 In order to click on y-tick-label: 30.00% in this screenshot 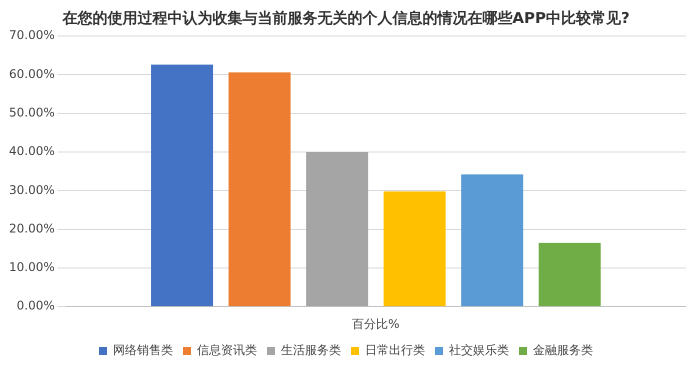, I will do `click(31, 189)`.